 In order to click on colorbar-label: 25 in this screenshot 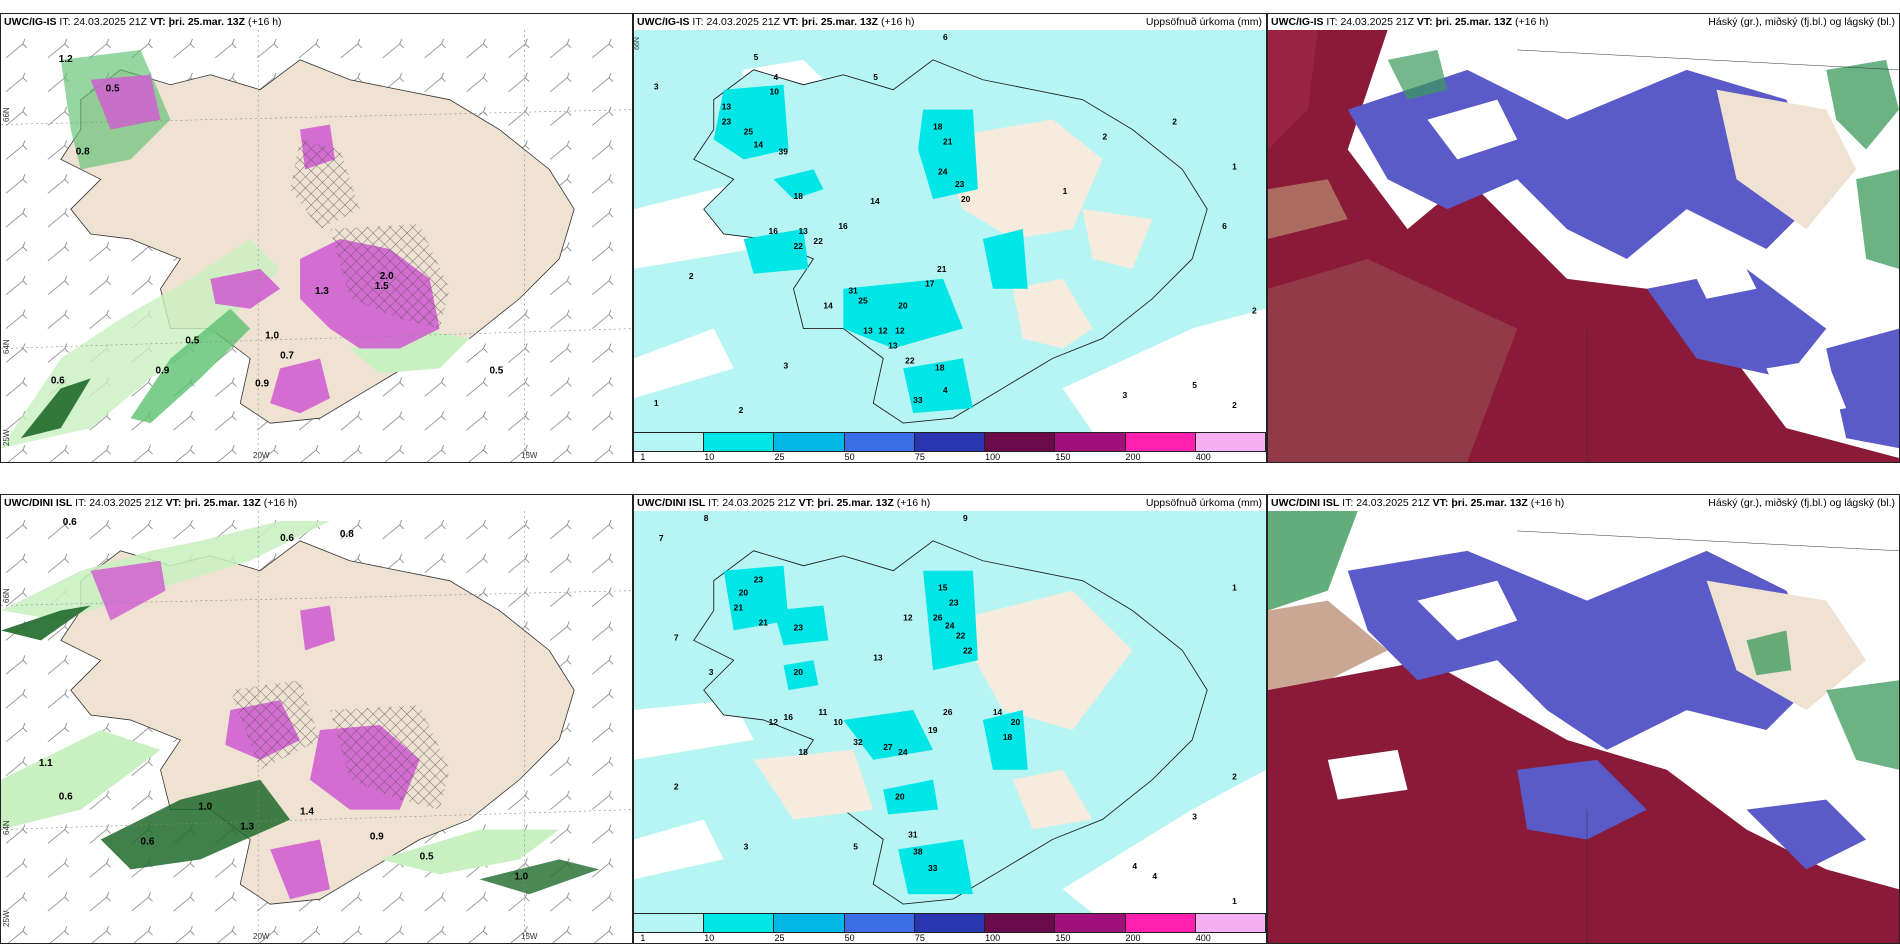, I will do `click(779, 938)`.